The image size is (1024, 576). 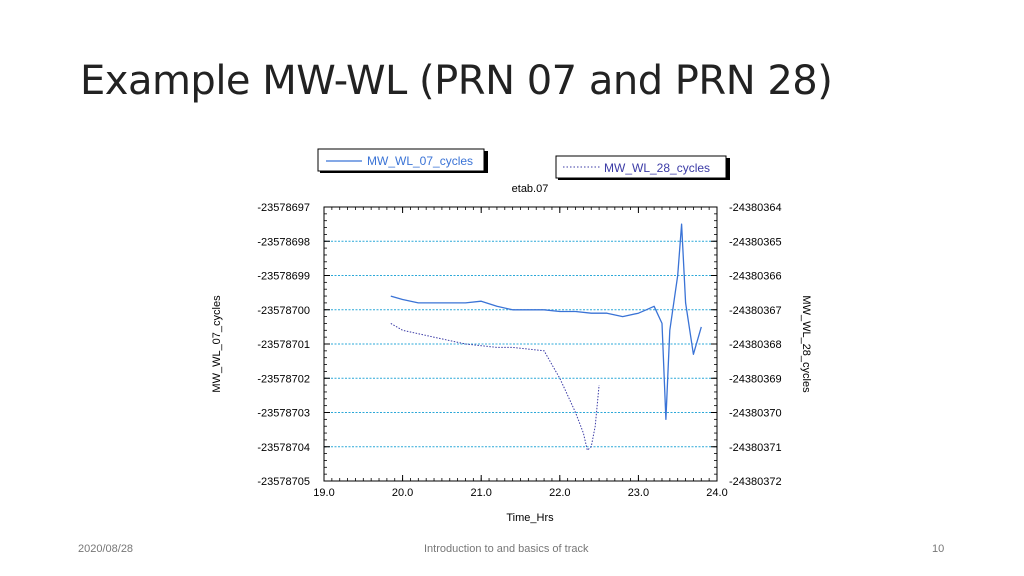 What do you see at coordinates (755, 208) in the screenshot?
I see `y2-tick-label: -24380364` at bounding box center [755, 208].